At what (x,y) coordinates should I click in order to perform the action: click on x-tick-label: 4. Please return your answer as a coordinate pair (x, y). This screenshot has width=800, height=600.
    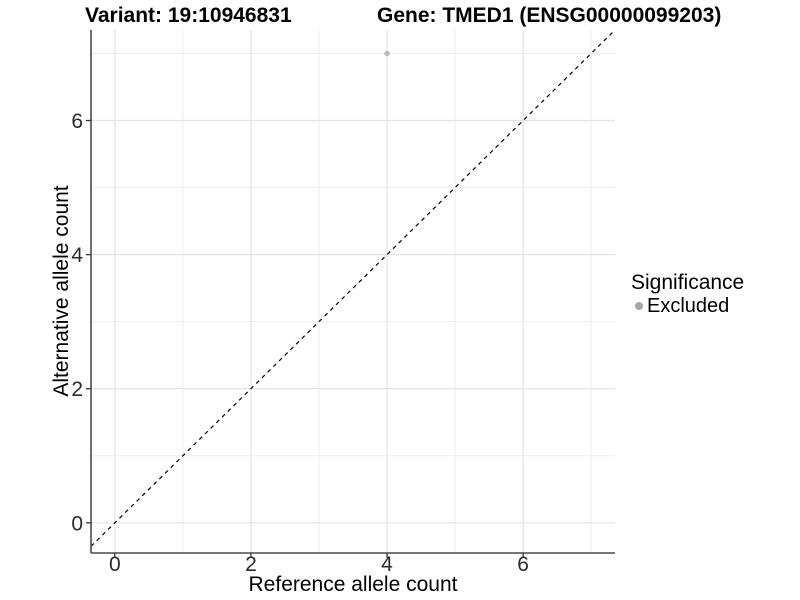
    Looking at the image, I should click on (387, 564).